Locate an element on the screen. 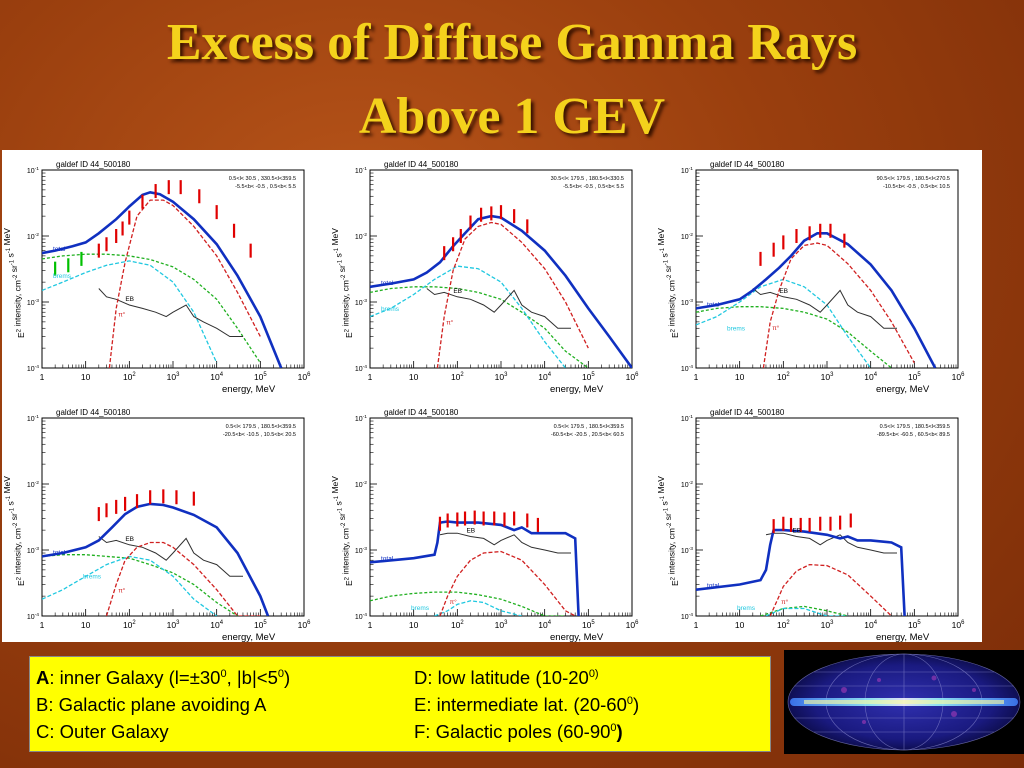  legend-item-d: D: low latitude (10-200) is located at coordinates (506, 678).